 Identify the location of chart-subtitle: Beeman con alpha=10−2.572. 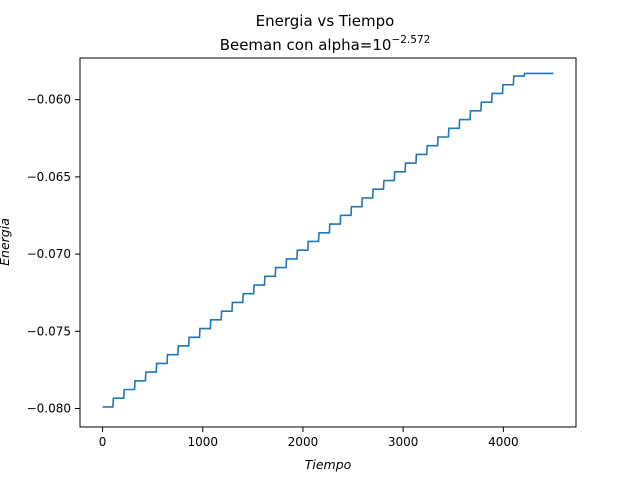
(325, 44).